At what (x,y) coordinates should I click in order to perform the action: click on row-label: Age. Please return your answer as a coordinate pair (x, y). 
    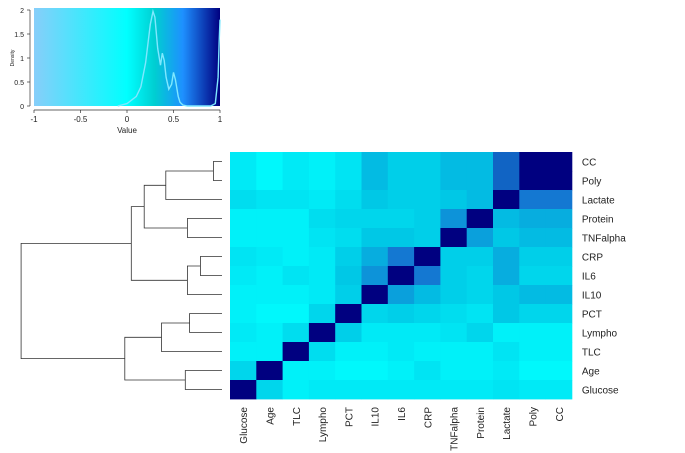
    Looking at the image, I should click on (591, 372).